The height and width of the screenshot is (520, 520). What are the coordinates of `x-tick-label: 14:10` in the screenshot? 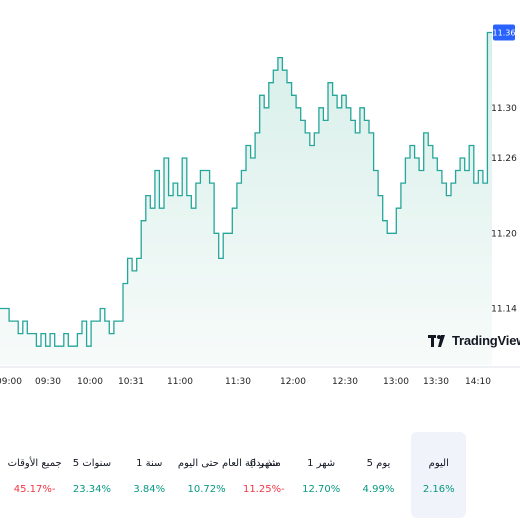 It's located at (478, 382).